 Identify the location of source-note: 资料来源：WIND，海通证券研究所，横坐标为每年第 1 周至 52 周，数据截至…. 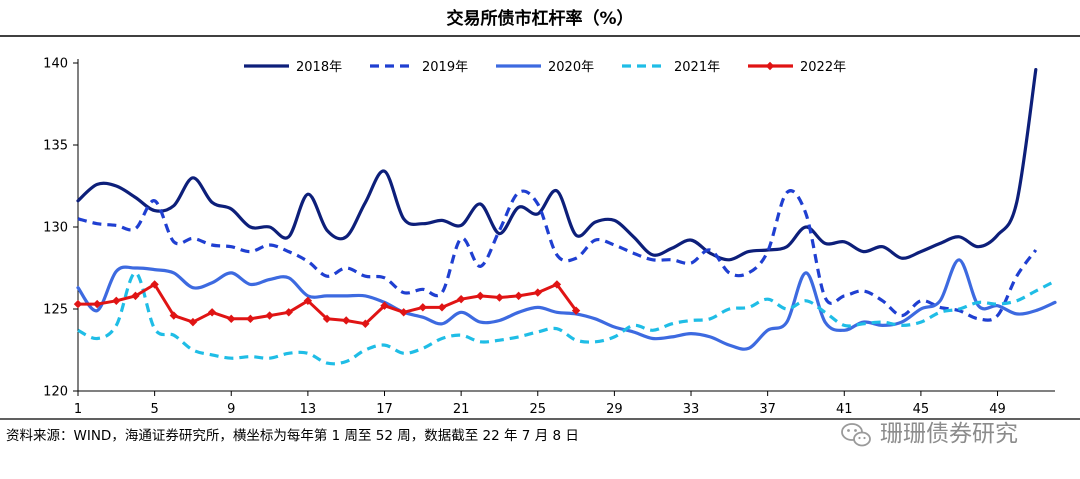
(292, 435).